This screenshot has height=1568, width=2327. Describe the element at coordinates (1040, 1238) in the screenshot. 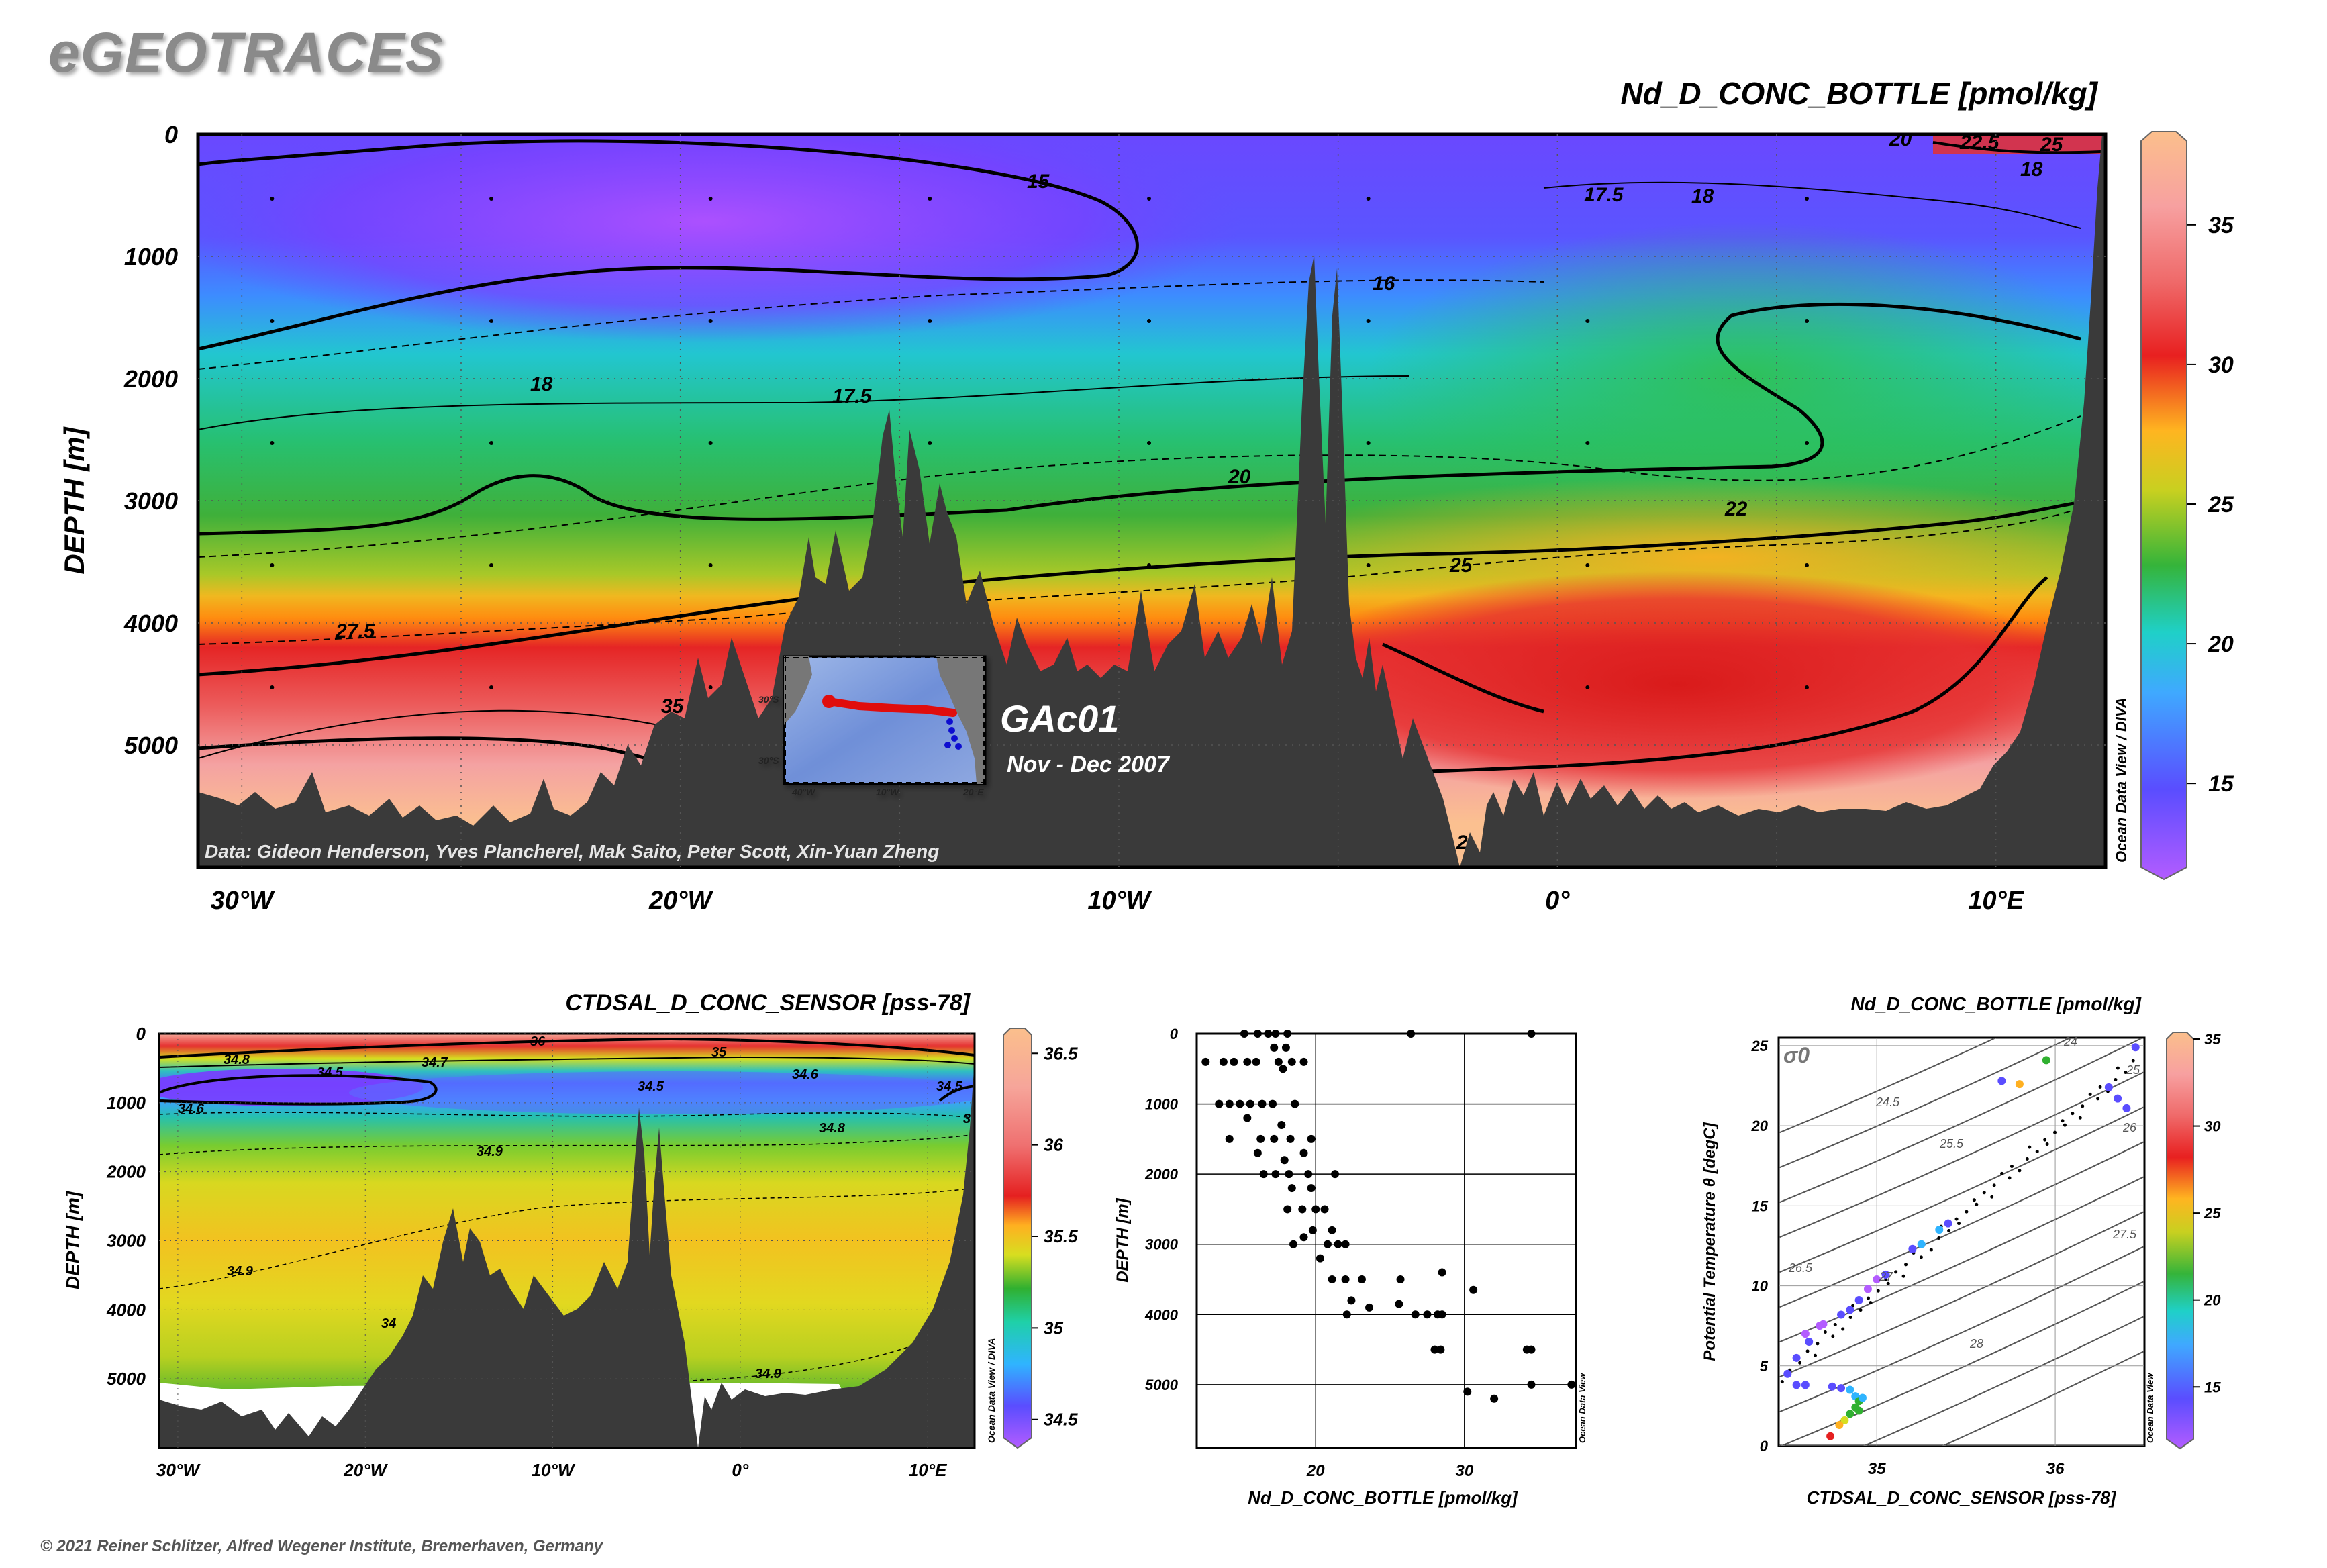

I see `salinity-colorbar: 34.5 35 35.5 36 36.5` at that location.